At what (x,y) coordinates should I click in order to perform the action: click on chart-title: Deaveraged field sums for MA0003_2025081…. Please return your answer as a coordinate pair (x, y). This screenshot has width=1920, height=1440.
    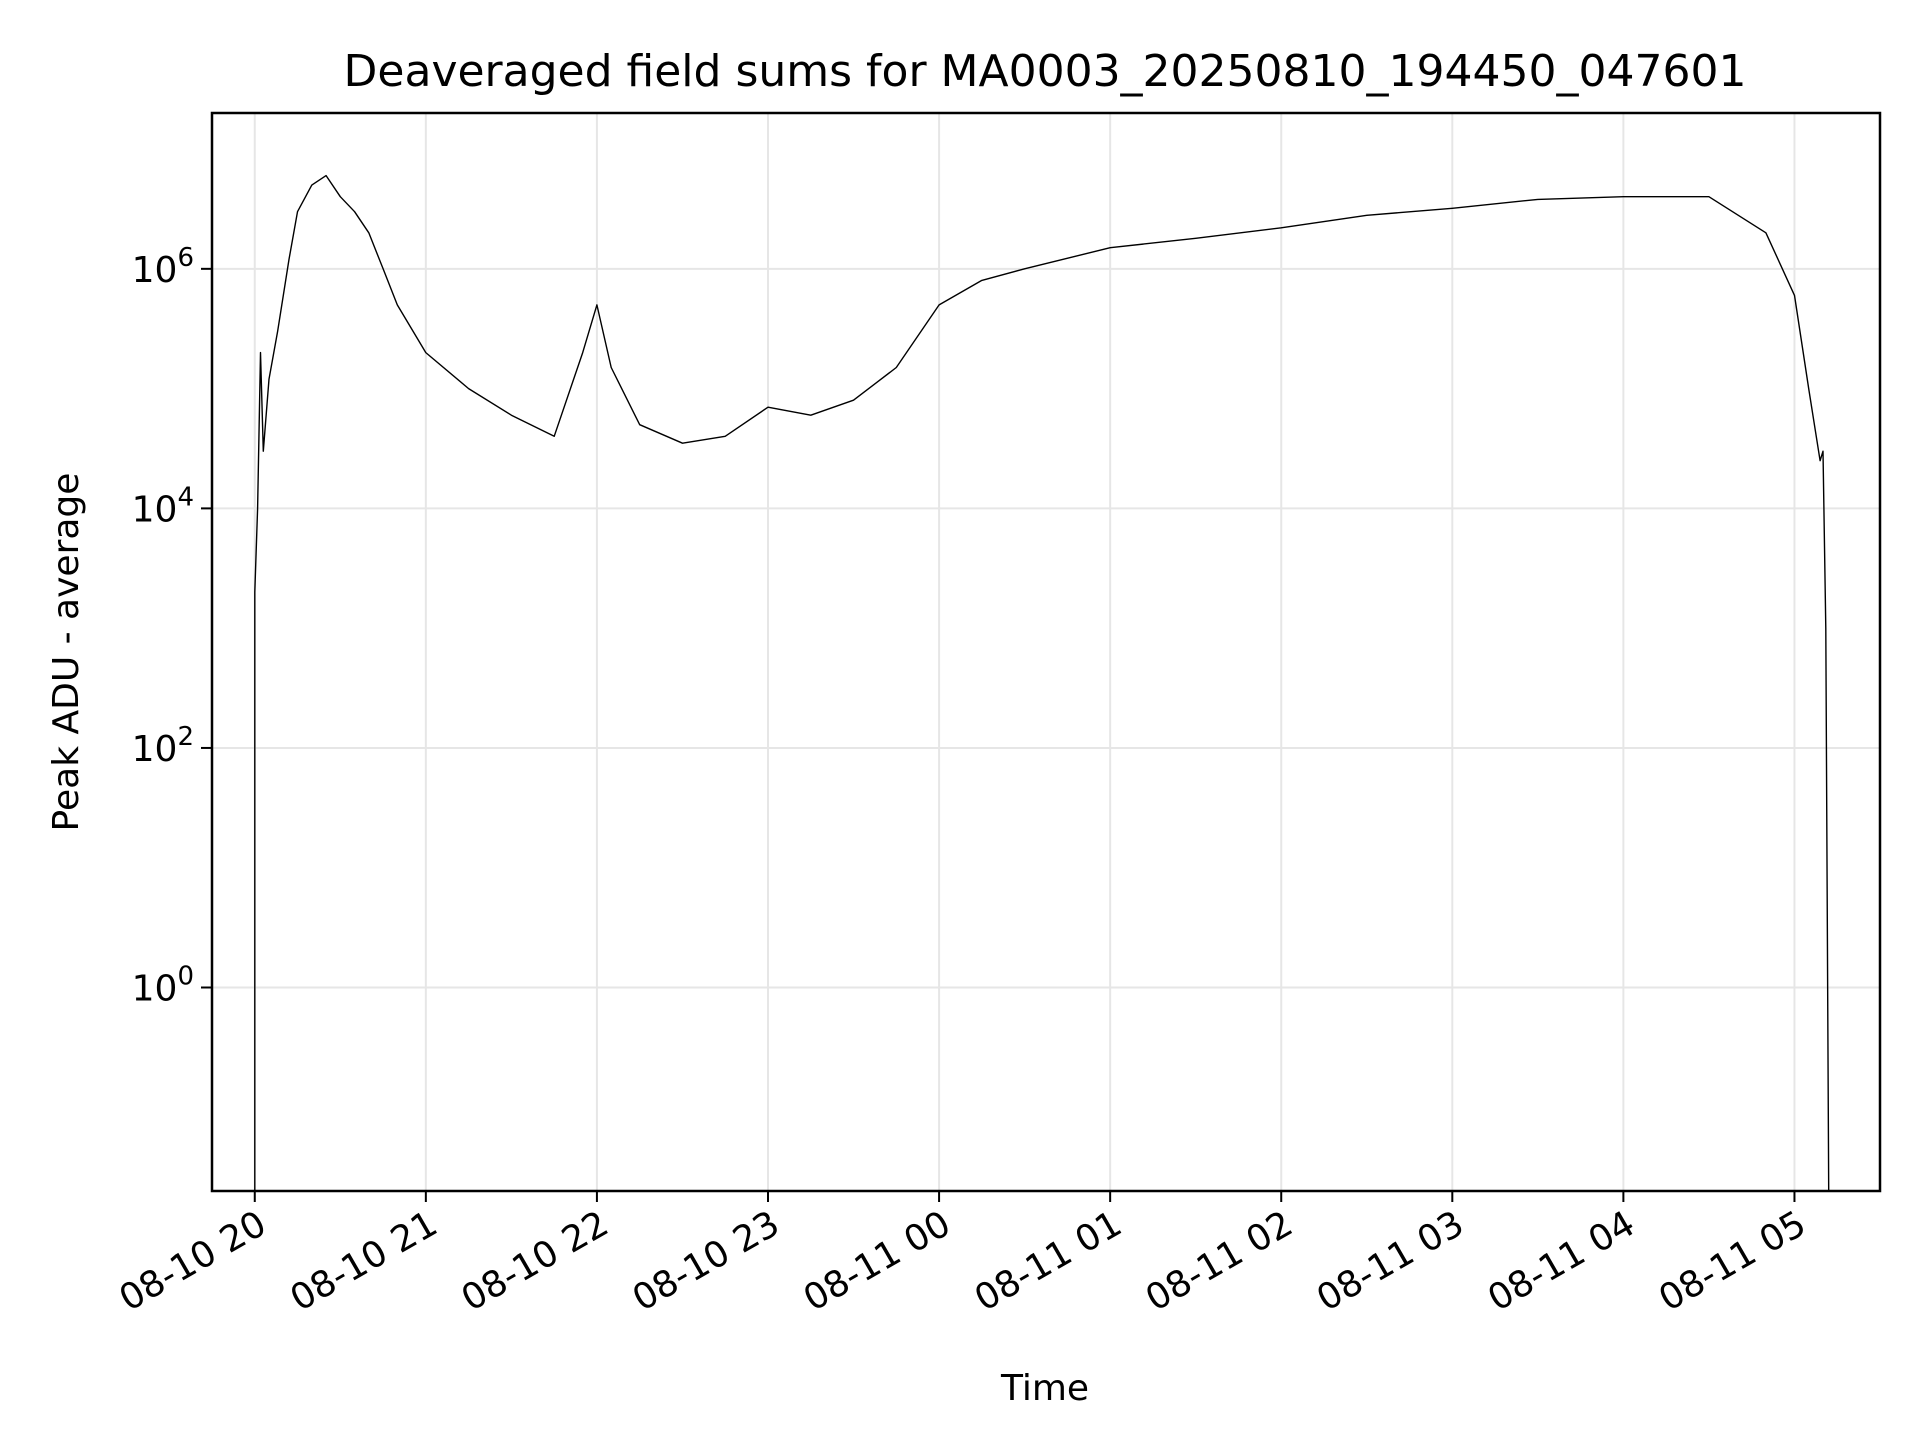
    Looking at the image, I should click on (1045, 71).